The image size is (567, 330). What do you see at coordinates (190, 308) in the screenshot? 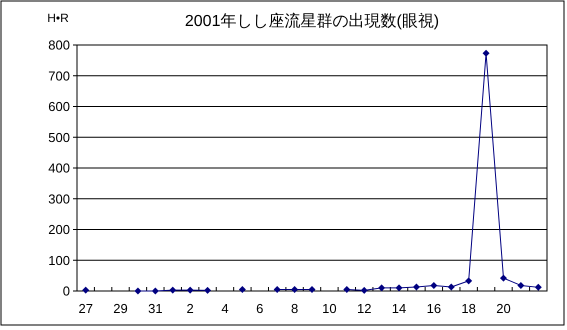
I see `x-tick-label: 2` at bounding box center [190, 308].